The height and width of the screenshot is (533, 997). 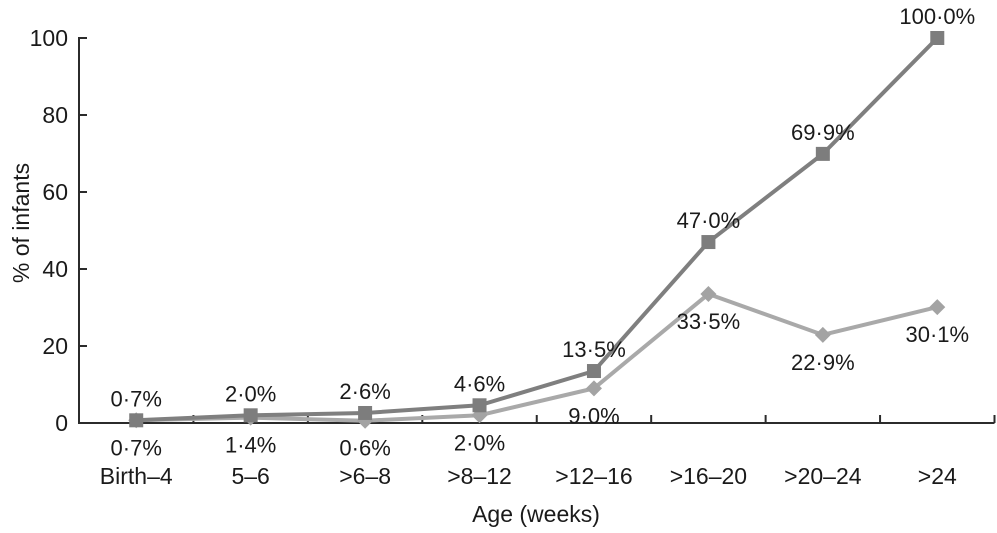 I want to click on data-point-label: 33·5%, so click(x=709, y=321).